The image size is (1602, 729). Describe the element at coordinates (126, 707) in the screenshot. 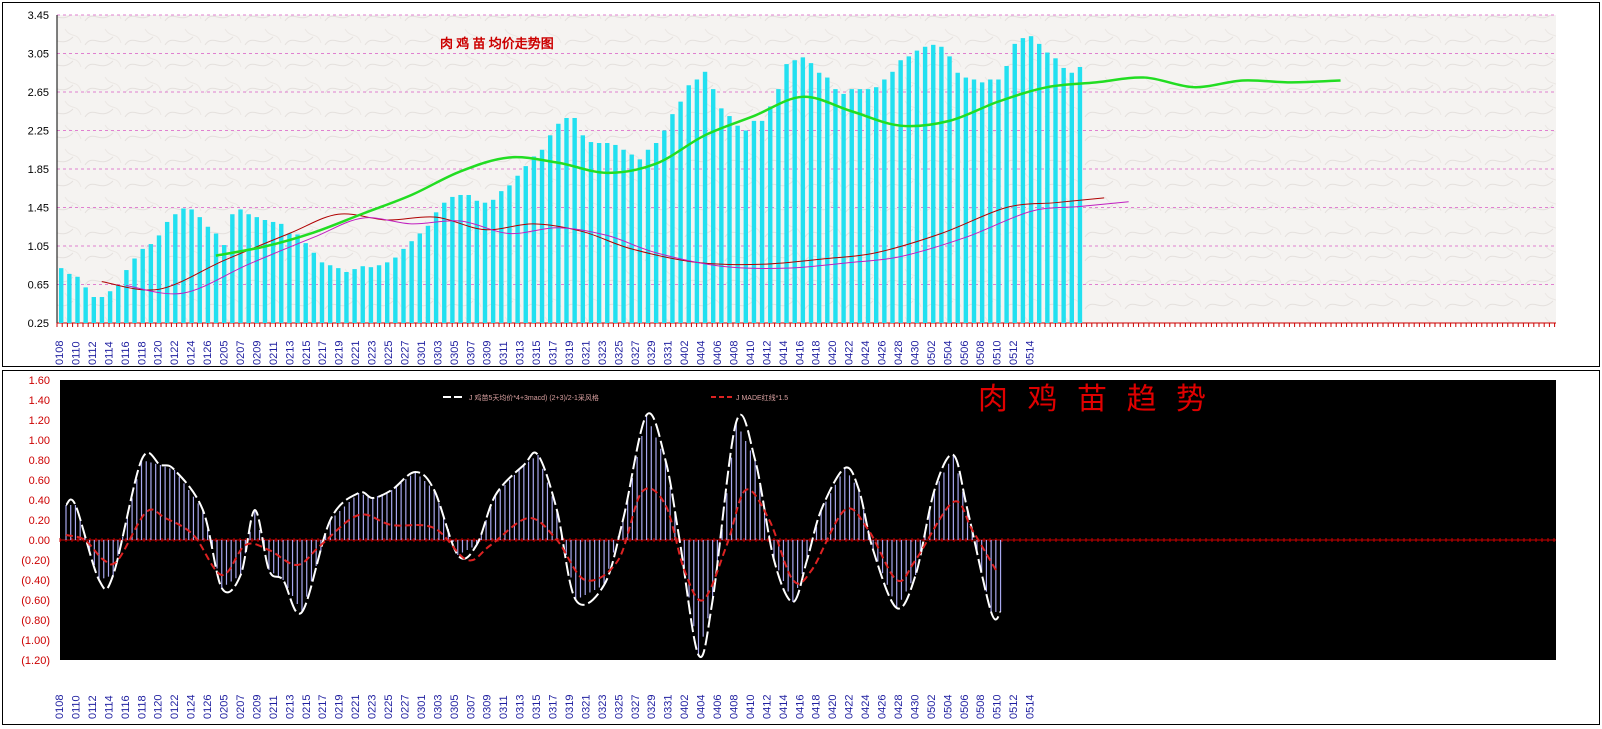

I see `x-tick-label: 0116` at that location.